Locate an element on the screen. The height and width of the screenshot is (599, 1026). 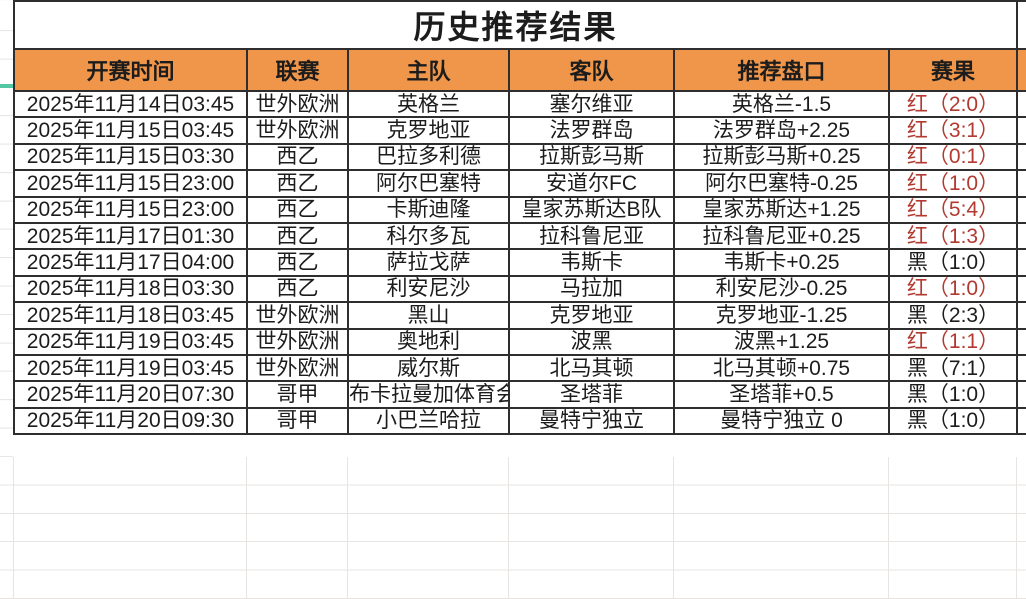
away-team-cell: 拉斯彭马斯 is located at coordinates (591, 157).